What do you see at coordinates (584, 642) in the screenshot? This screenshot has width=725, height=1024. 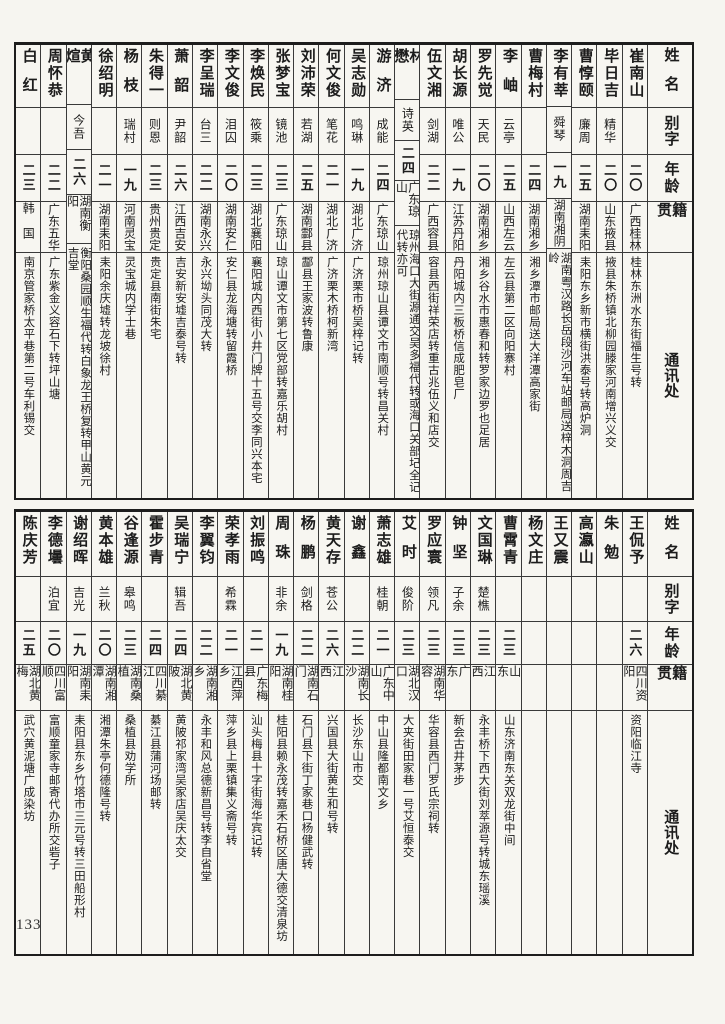 I see `person-age-cell` at bounding box center [584, 642].